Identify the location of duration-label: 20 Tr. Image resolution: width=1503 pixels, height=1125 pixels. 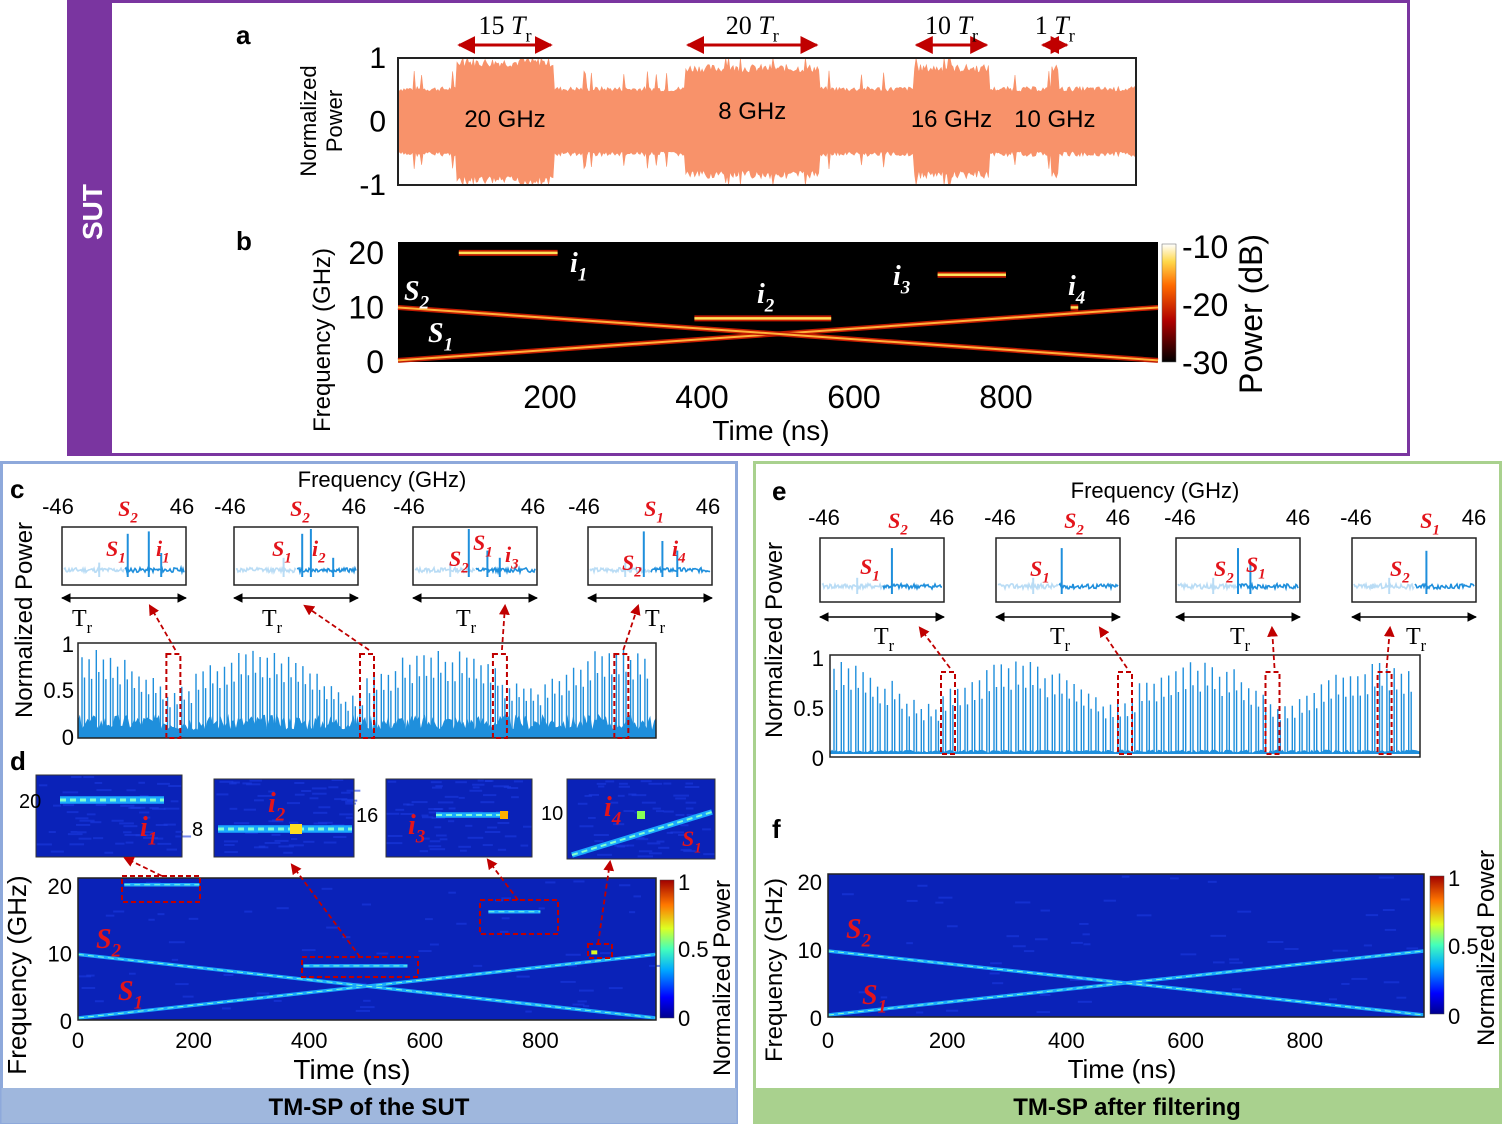
(752, 28).